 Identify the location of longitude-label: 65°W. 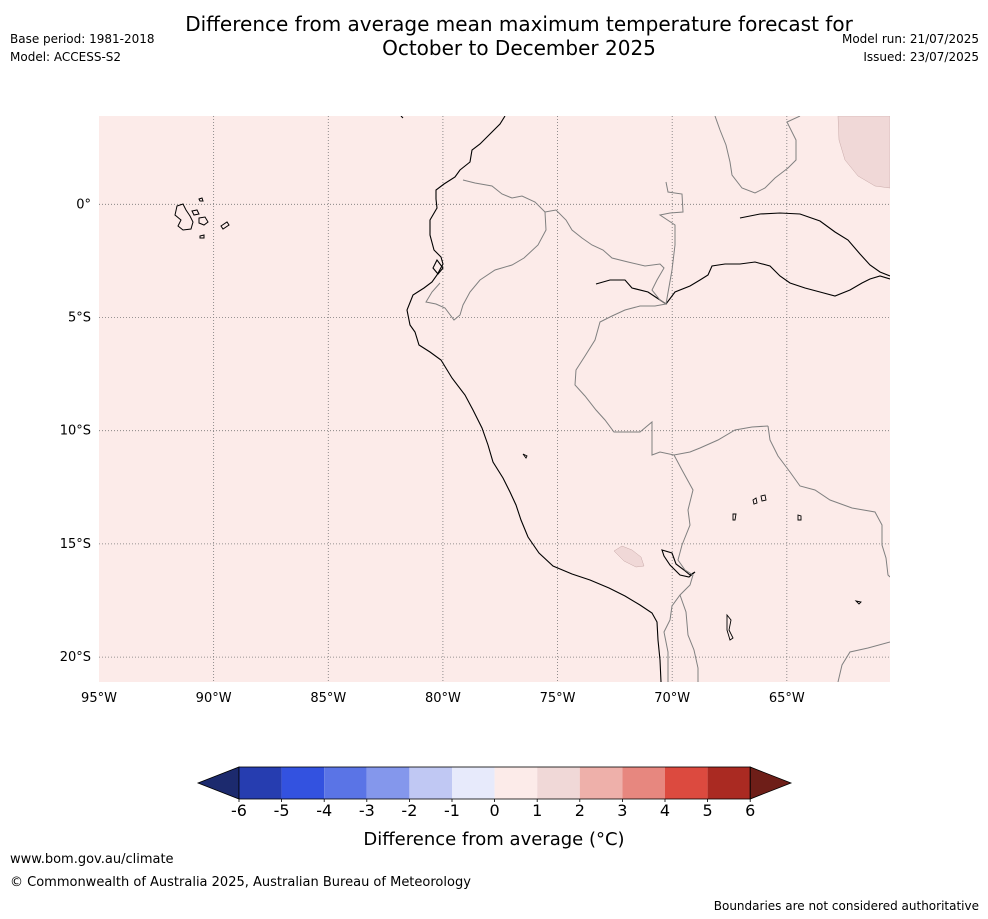
(787, 698).